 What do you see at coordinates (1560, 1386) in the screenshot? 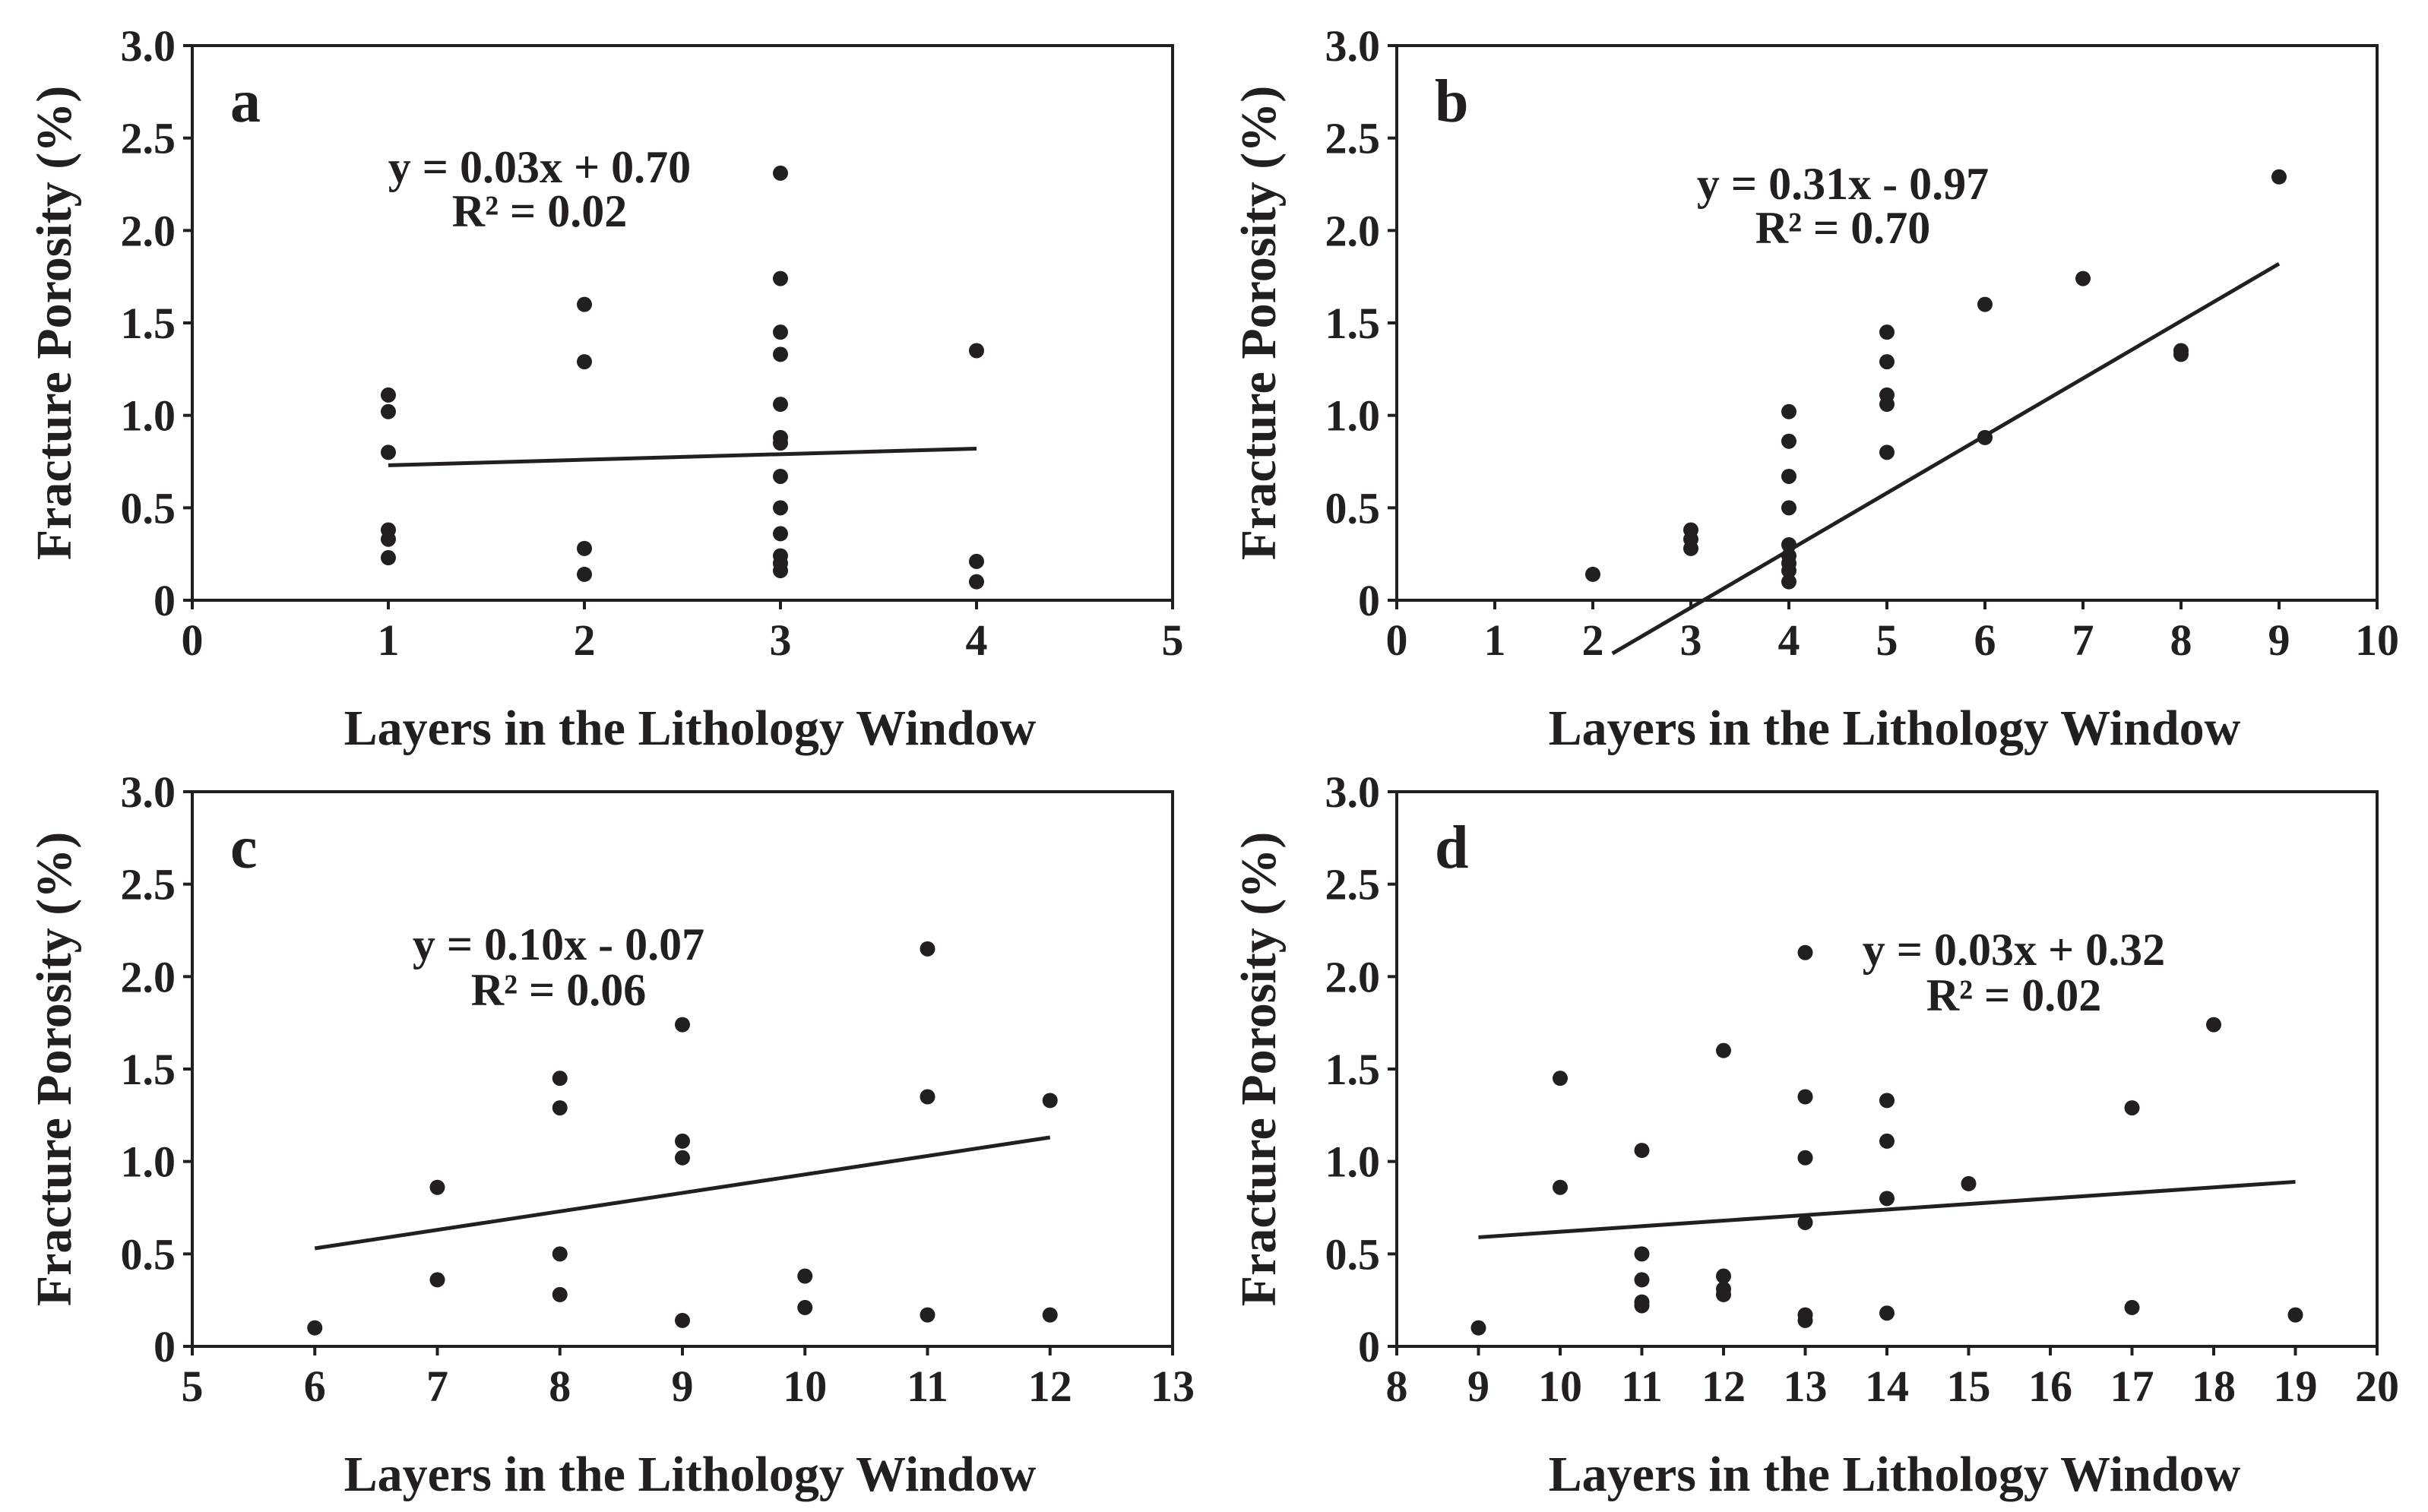
I see `x-tick-label: 10` at bounding box center [1560, 1386].